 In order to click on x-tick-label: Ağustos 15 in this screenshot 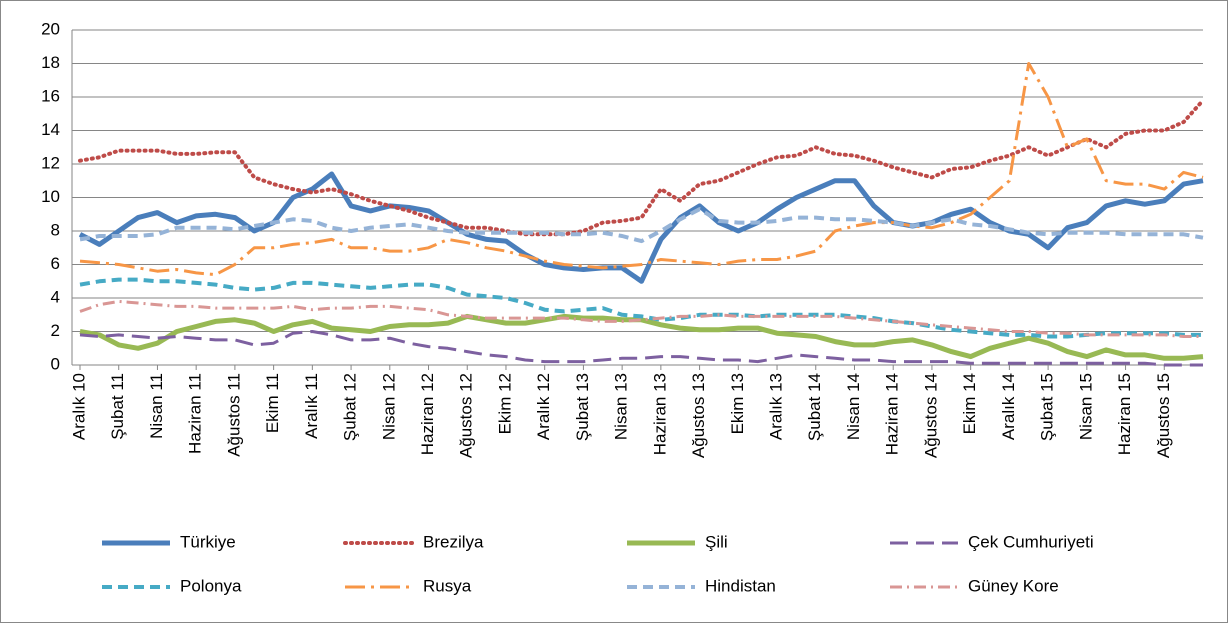, I will do `click(1163, 415)`.